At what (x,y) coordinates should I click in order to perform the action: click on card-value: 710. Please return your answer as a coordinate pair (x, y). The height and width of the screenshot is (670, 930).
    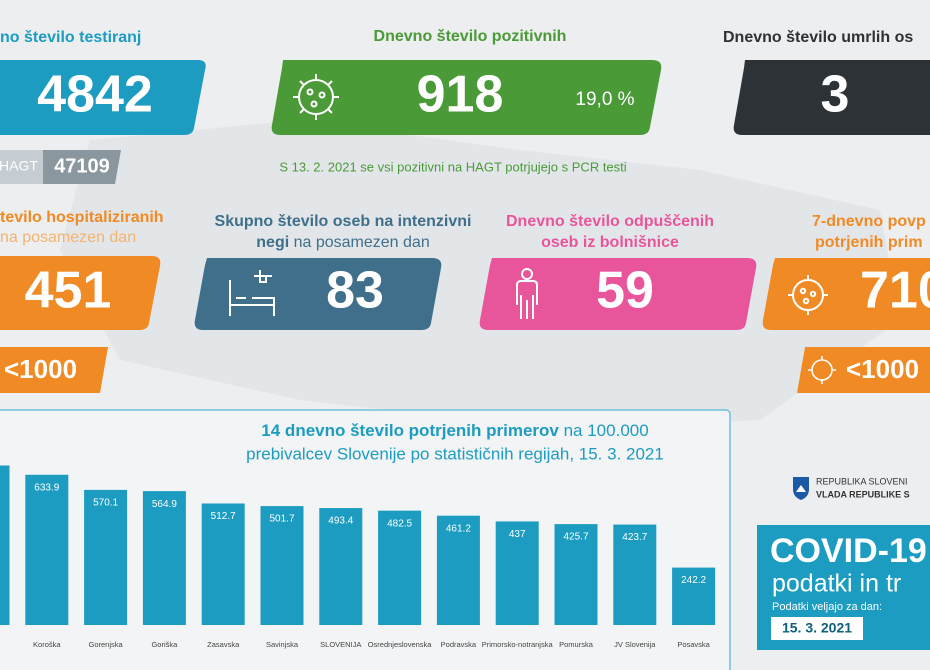
    Looking at the image, I should click on (895, 291).